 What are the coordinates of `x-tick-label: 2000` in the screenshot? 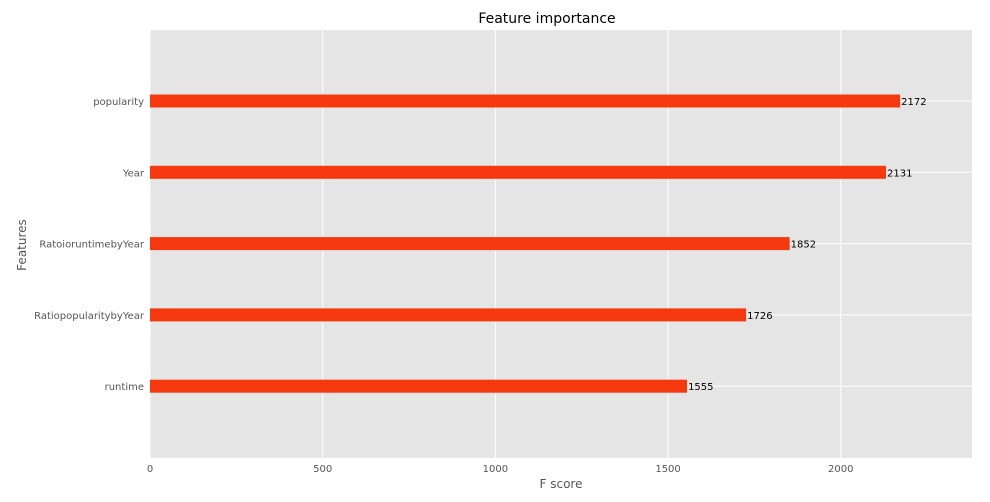 It's located at (840, 469).